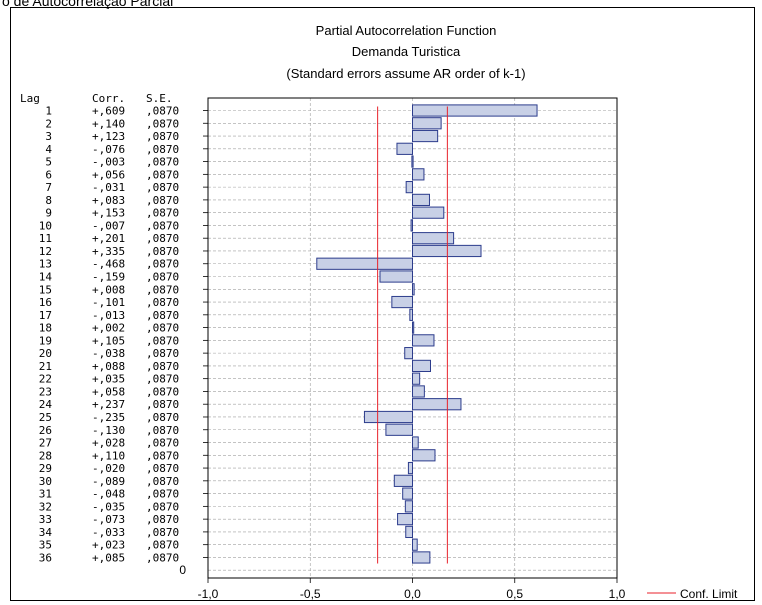  I want to click on lag-label: 18, so click(45, 328).